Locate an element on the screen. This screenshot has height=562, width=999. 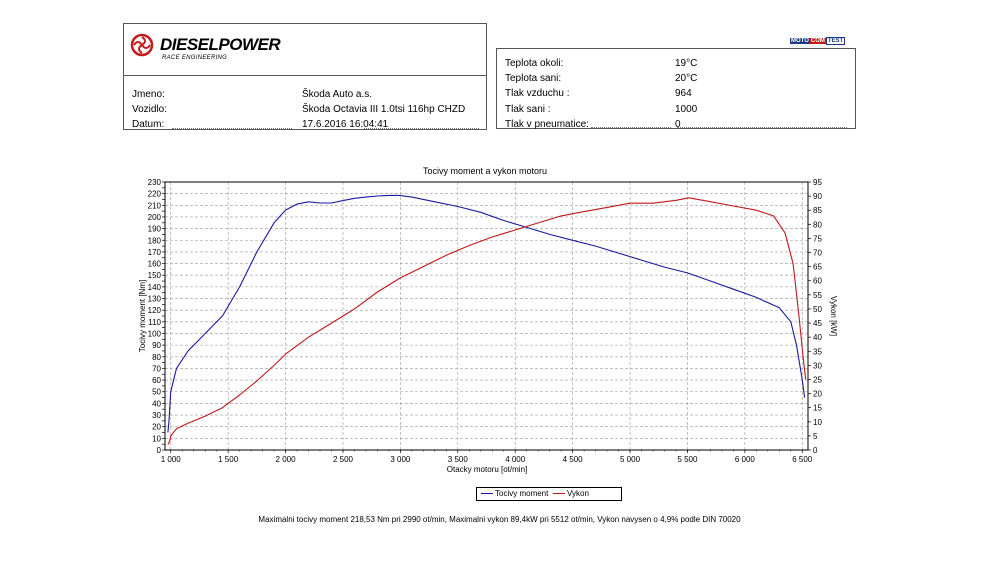
badge-moto: MOTO is located at coordinates (800, 41).